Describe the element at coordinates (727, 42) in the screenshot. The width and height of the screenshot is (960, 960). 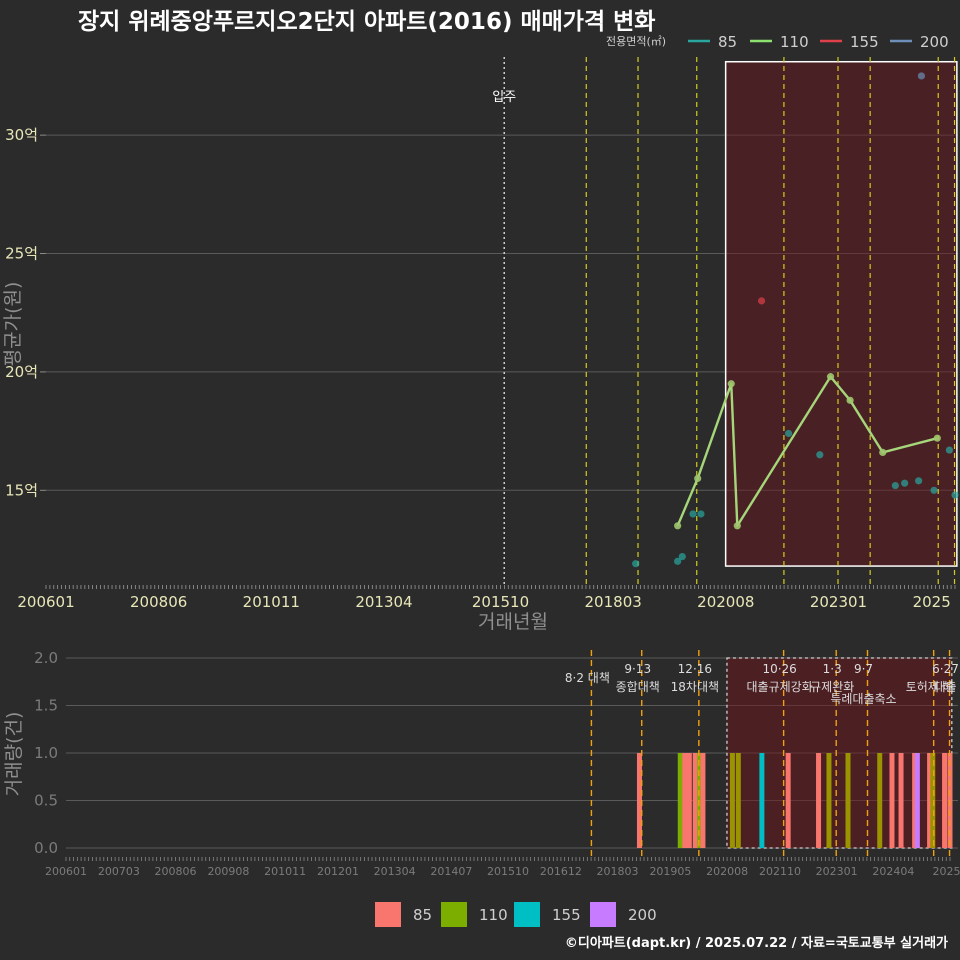
I see `legend-label-85: 85` at that location.